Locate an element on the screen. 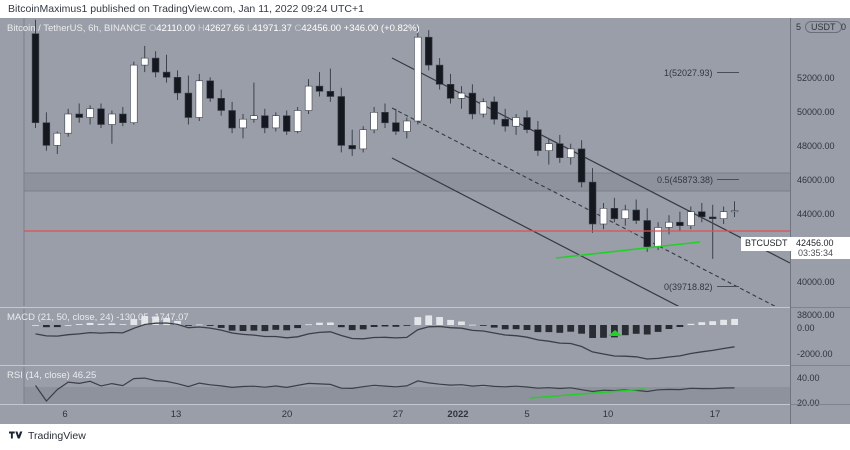 The width and height of the screenshot is (850, 450). currency-right-digit: 0 is located at coordinates (844, 27).